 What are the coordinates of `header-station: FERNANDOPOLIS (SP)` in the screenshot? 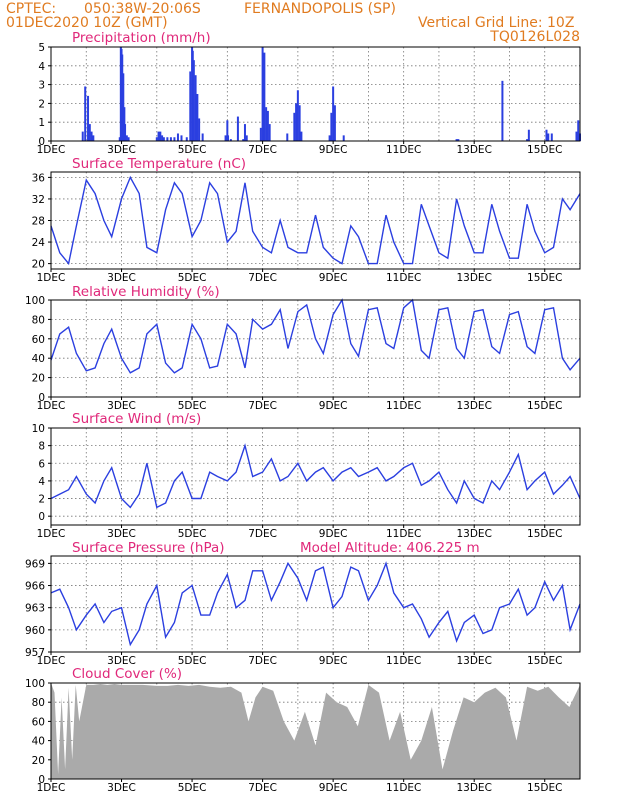 It's located at (320, 9).